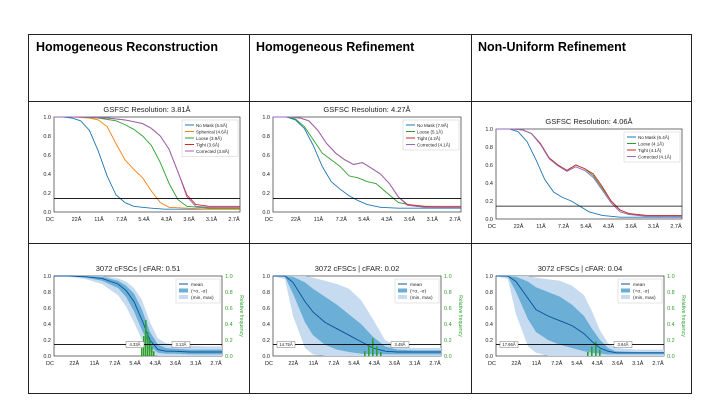 The width and height of the screenshot is (720, 405). I want to click on y2-tick-label: 0.6, so click(229, 309).